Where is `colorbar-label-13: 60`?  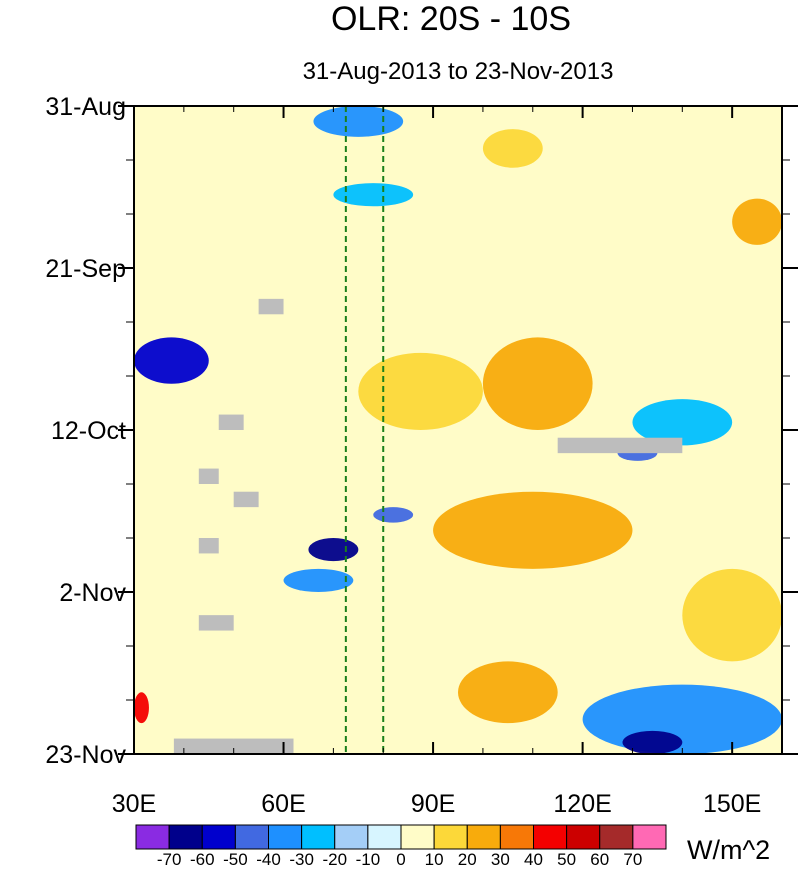
colorbar-label-13: 60 is located at coordinates (599, 859).